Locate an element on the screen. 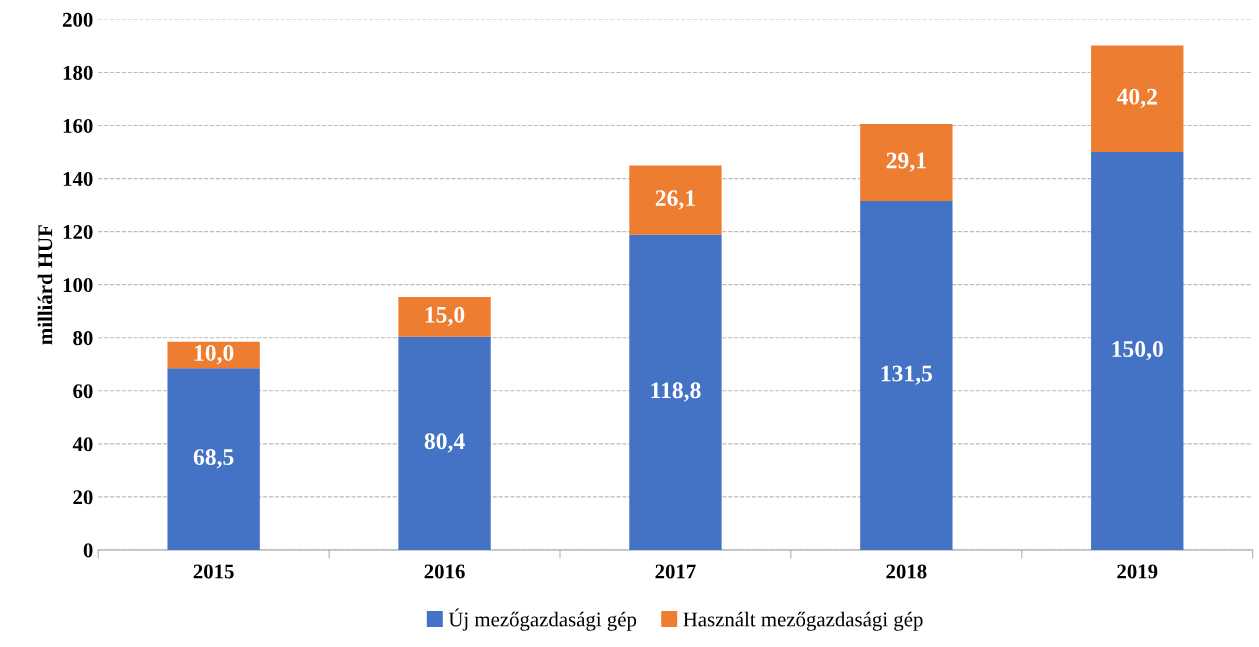 This screenshot has height=647, width=1259. x-tick-label: 2015 is located at coordinates (213, 571).